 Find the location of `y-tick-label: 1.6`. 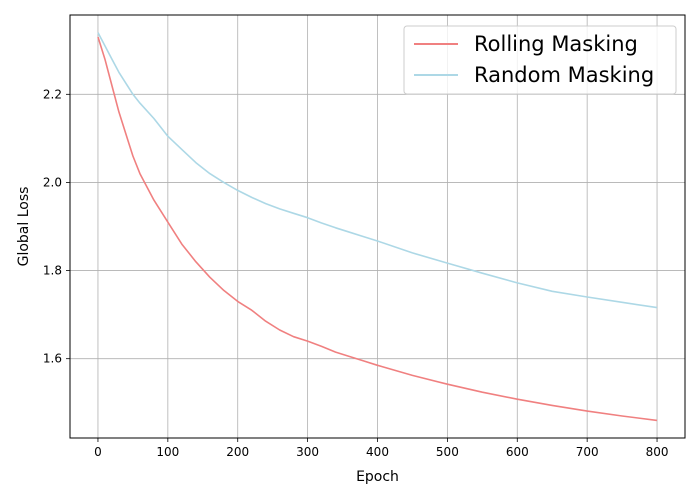

y-tick-label: 1.6 is located at coordinates (52, 359).